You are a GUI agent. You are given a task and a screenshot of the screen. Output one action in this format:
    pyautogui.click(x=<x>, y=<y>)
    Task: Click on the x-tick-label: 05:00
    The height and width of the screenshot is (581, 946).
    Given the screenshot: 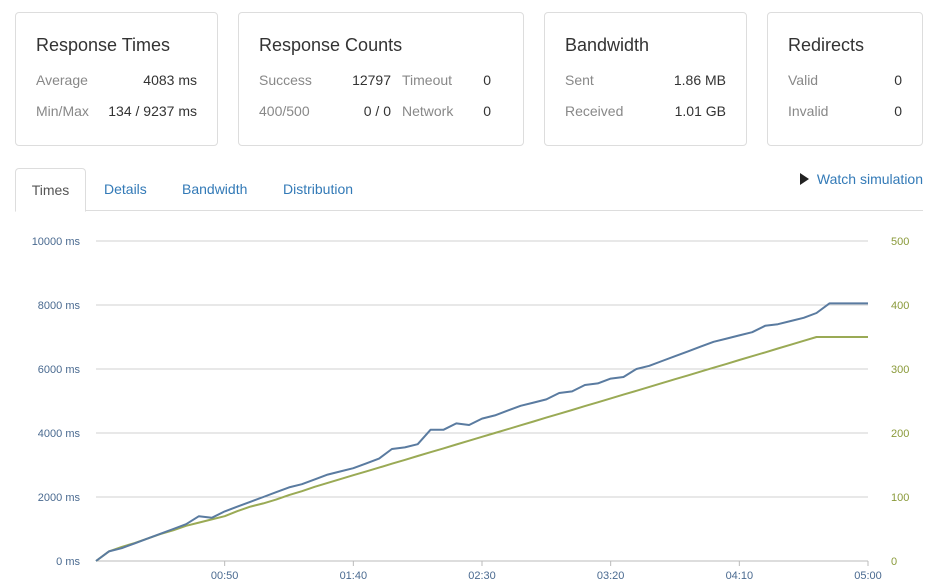 What is the action you would take?
    pyautogui.click(x=868, y=575)
    